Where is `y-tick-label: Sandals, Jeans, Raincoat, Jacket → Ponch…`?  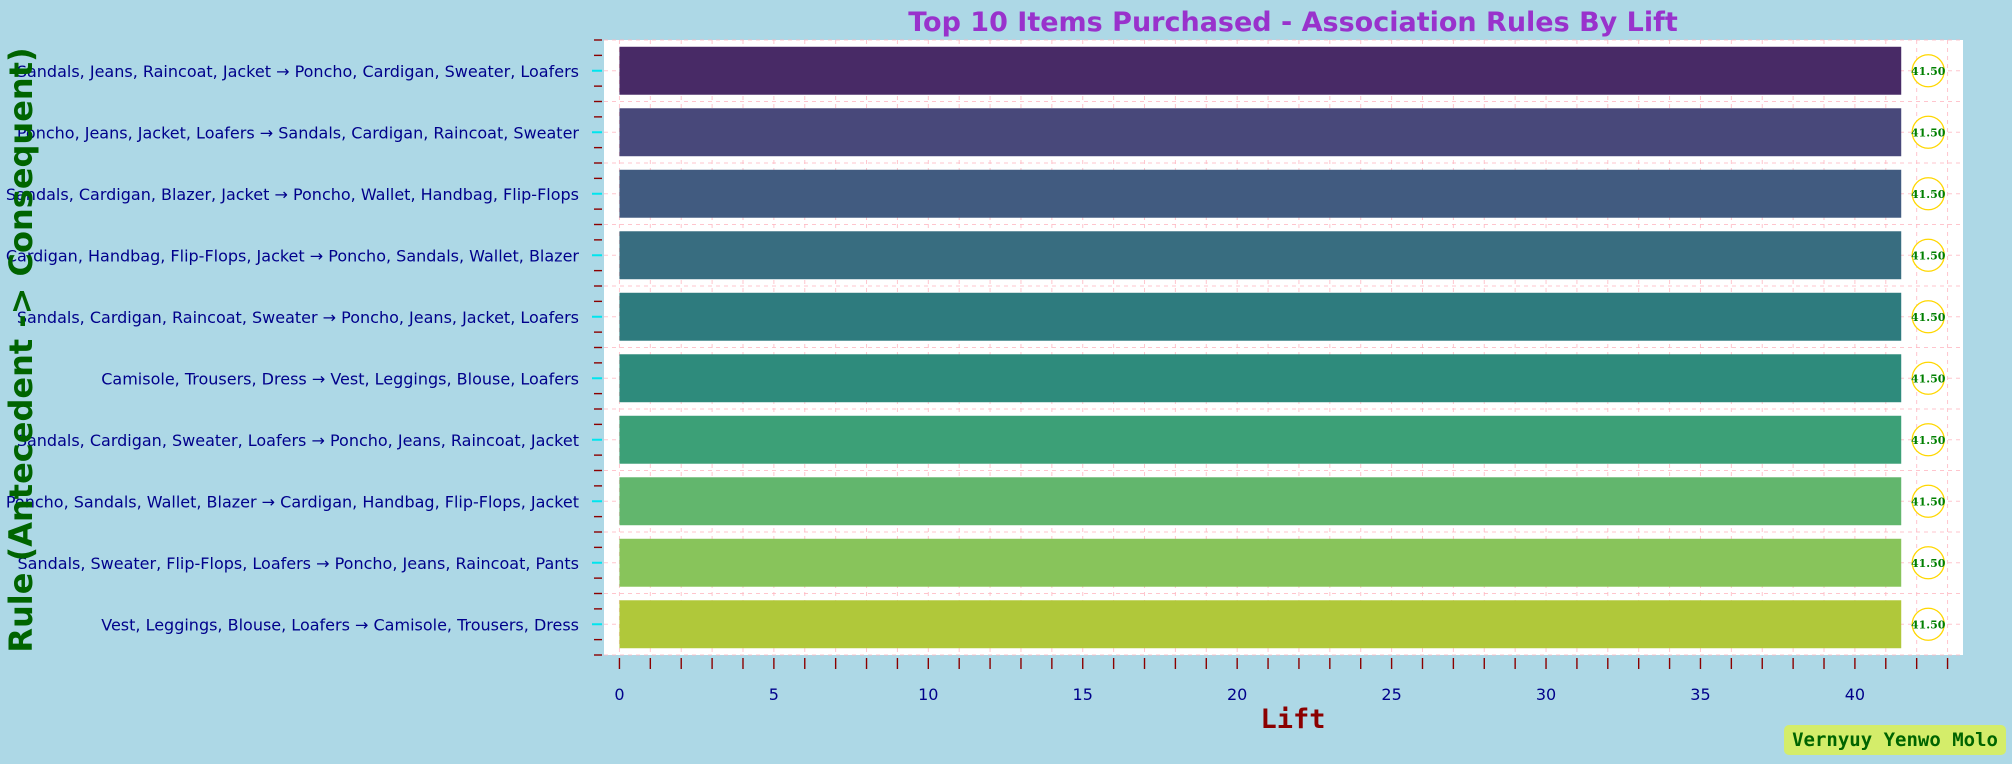 y-tick-label: Sandals, Jeans, Raincoat, Jacket → Ponch… is located at coordinates (298, 71).